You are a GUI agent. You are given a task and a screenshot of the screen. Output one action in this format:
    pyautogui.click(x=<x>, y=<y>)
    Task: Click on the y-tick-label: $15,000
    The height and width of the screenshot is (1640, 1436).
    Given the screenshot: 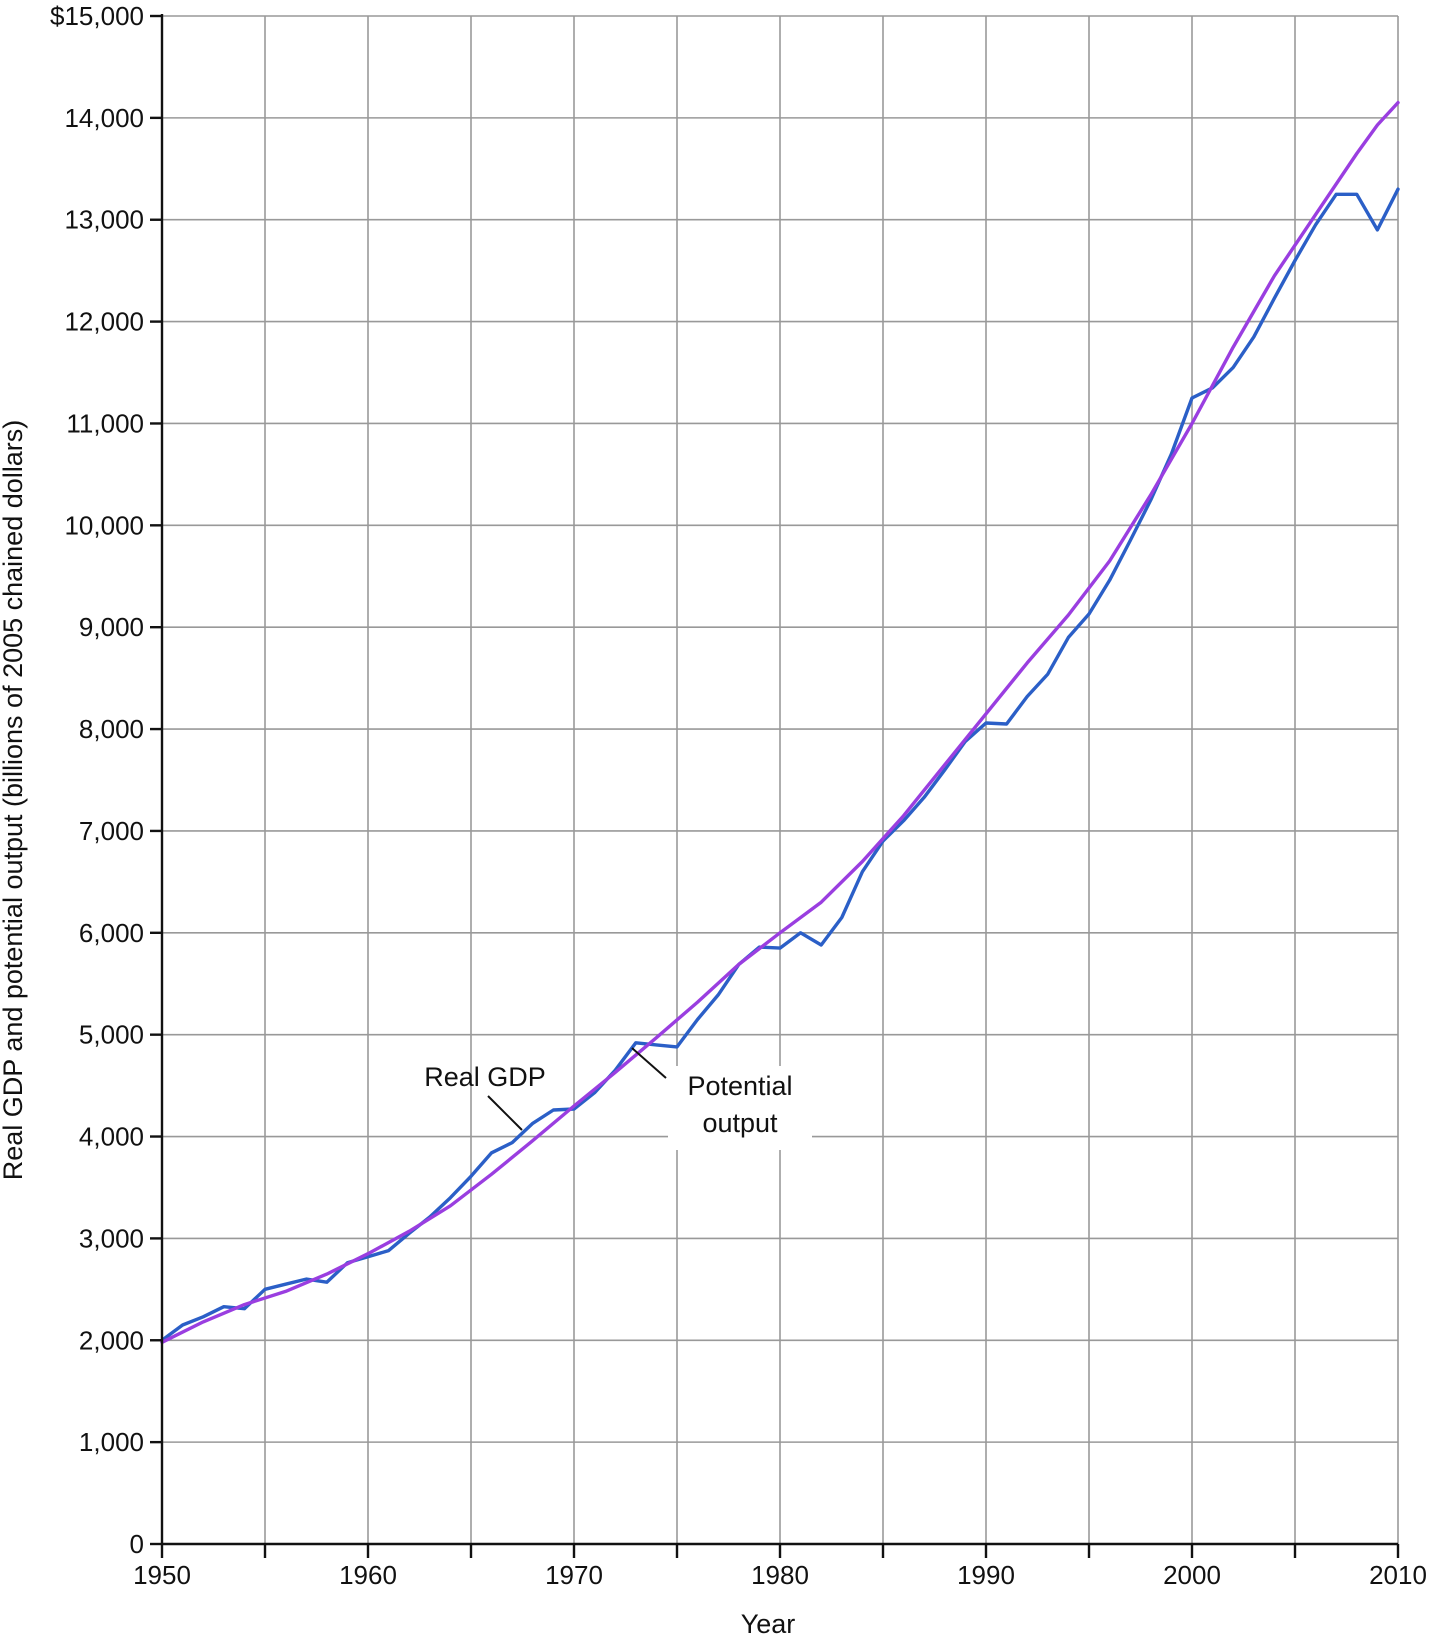 What is the action you would take?
    pyautogui.click(x=97, y=16)
    